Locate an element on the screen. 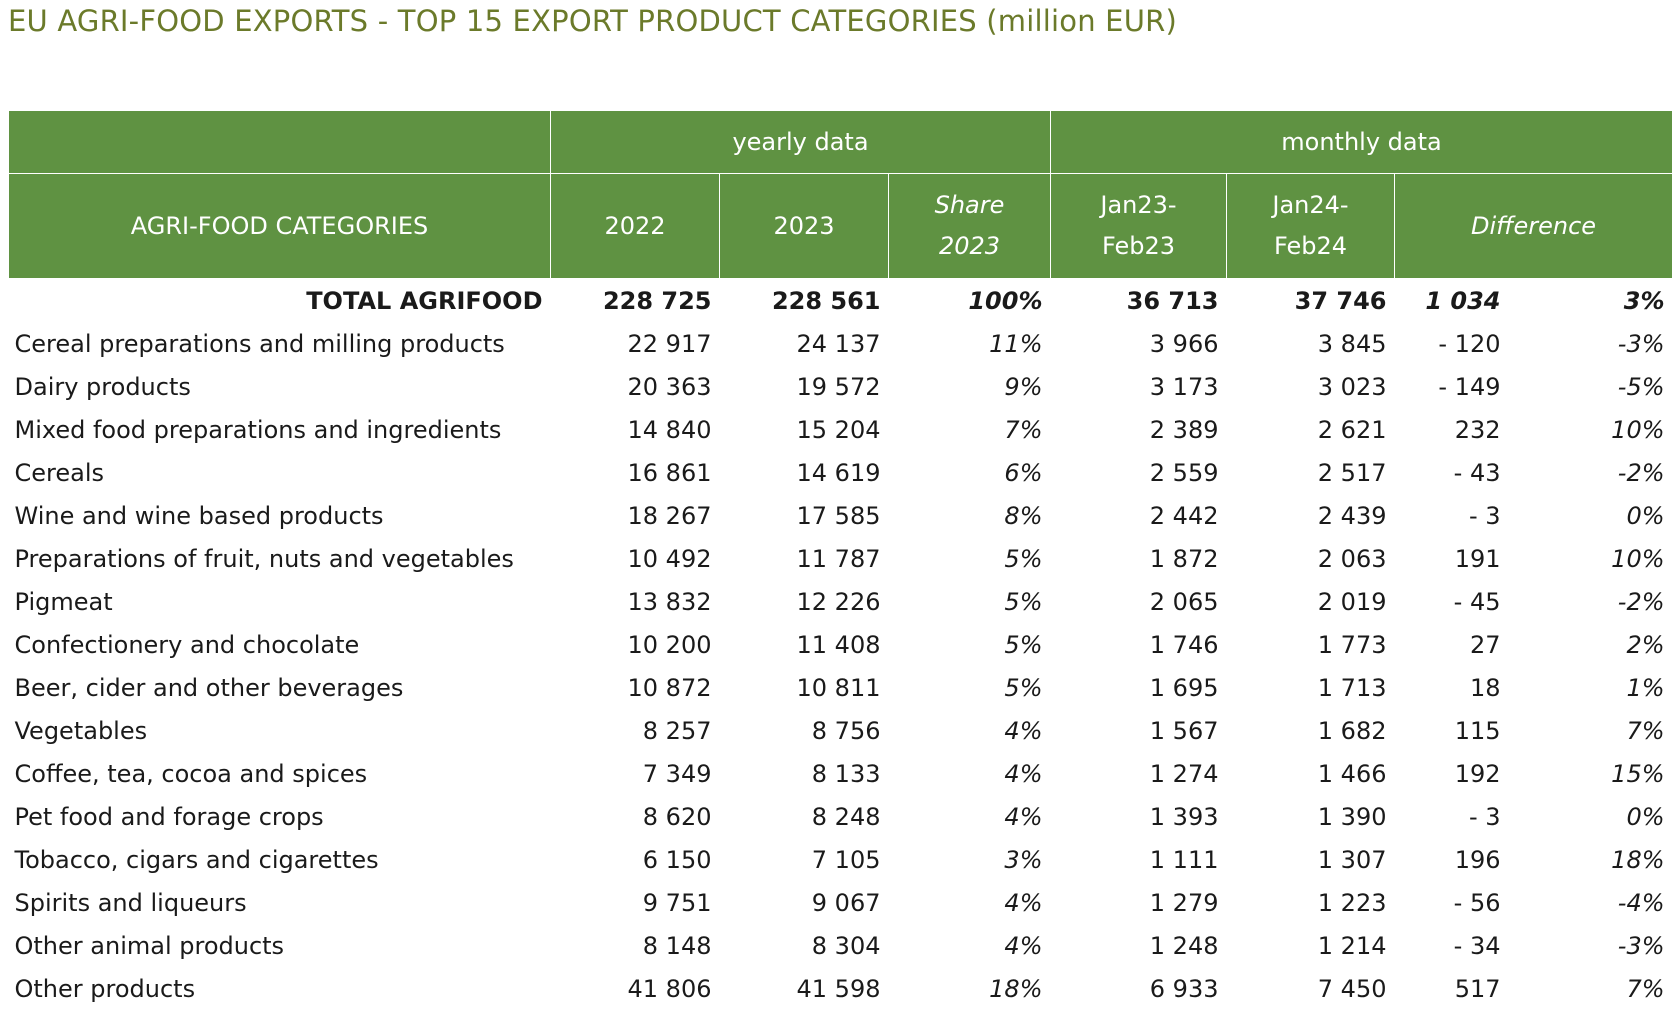 The height and width of the screenshot is (1010, 1678). cell-2022: 10 492 is located at coordinates (635, 558).